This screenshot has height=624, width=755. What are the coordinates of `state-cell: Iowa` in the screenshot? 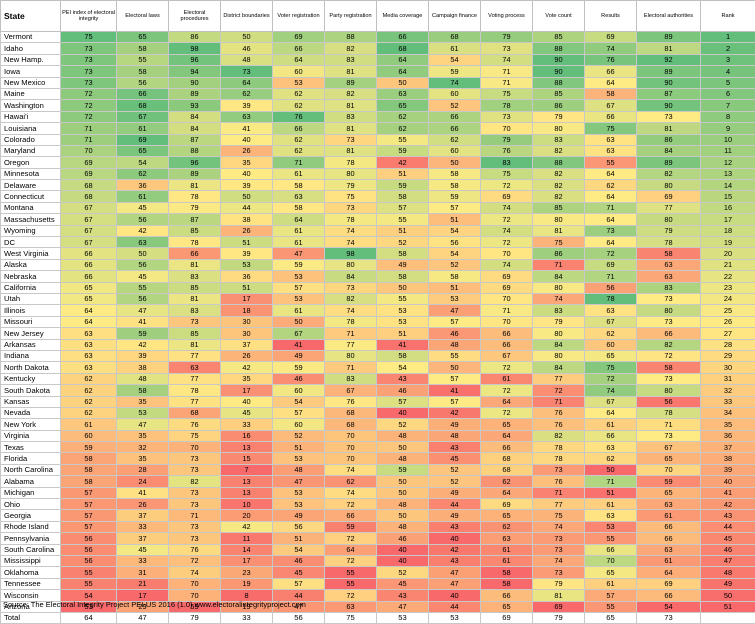 It's located at (31, 71).